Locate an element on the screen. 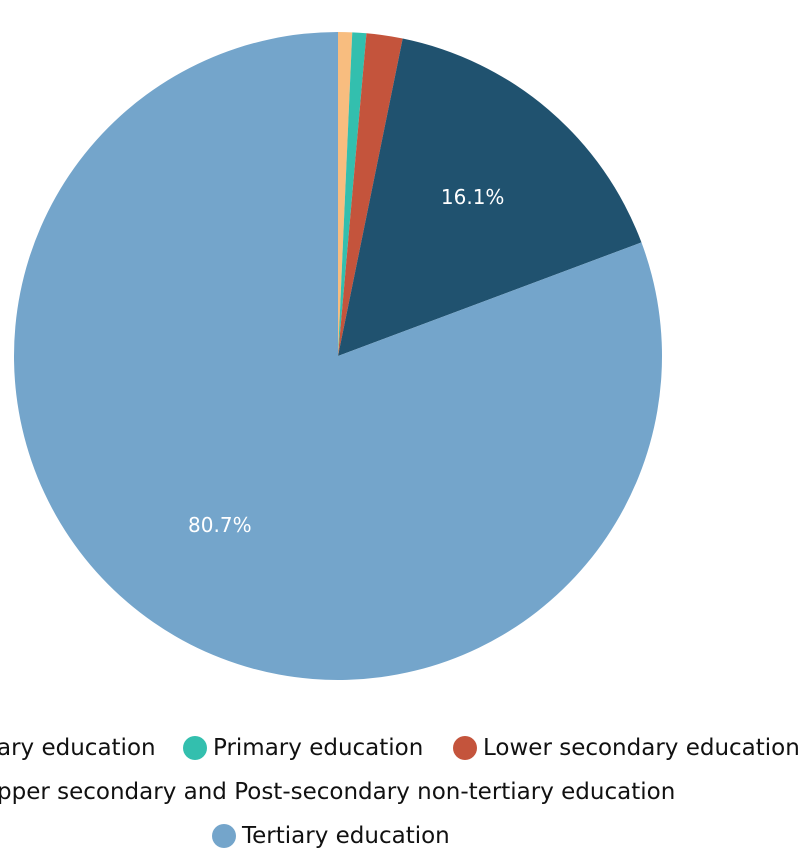 This screenshot has width=811, height=855. legend-dot-tertiary-icon is located at coordinates (224, 836).